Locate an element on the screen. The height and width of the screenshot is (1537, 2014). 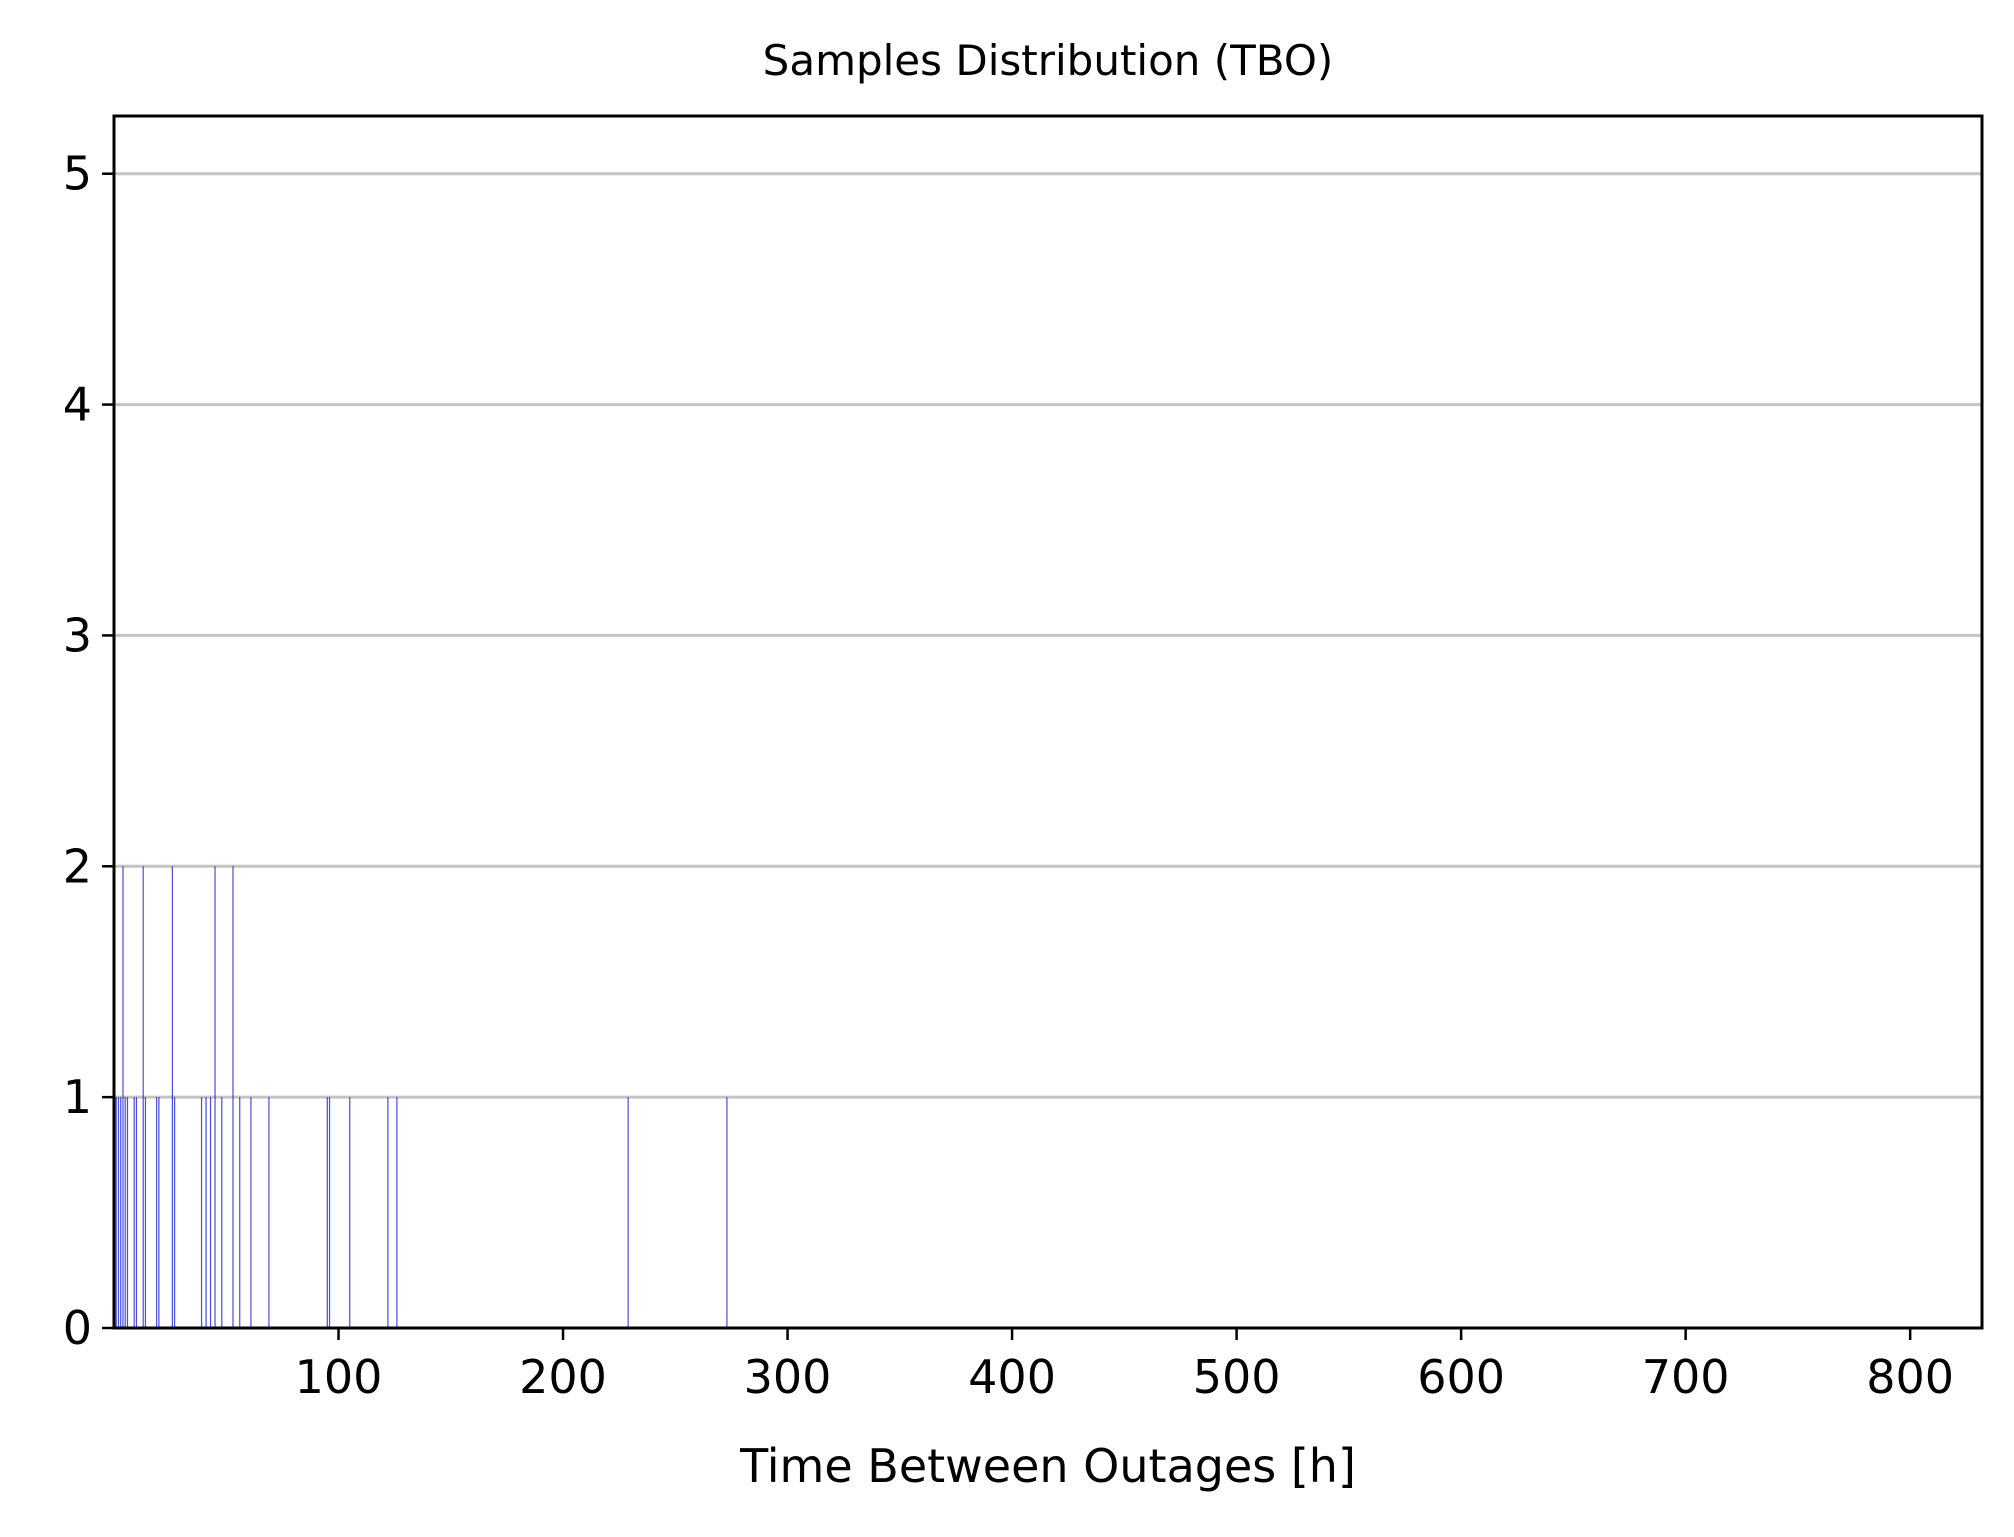
x-tick-label: 200 is located at coordinates (563, 1377).